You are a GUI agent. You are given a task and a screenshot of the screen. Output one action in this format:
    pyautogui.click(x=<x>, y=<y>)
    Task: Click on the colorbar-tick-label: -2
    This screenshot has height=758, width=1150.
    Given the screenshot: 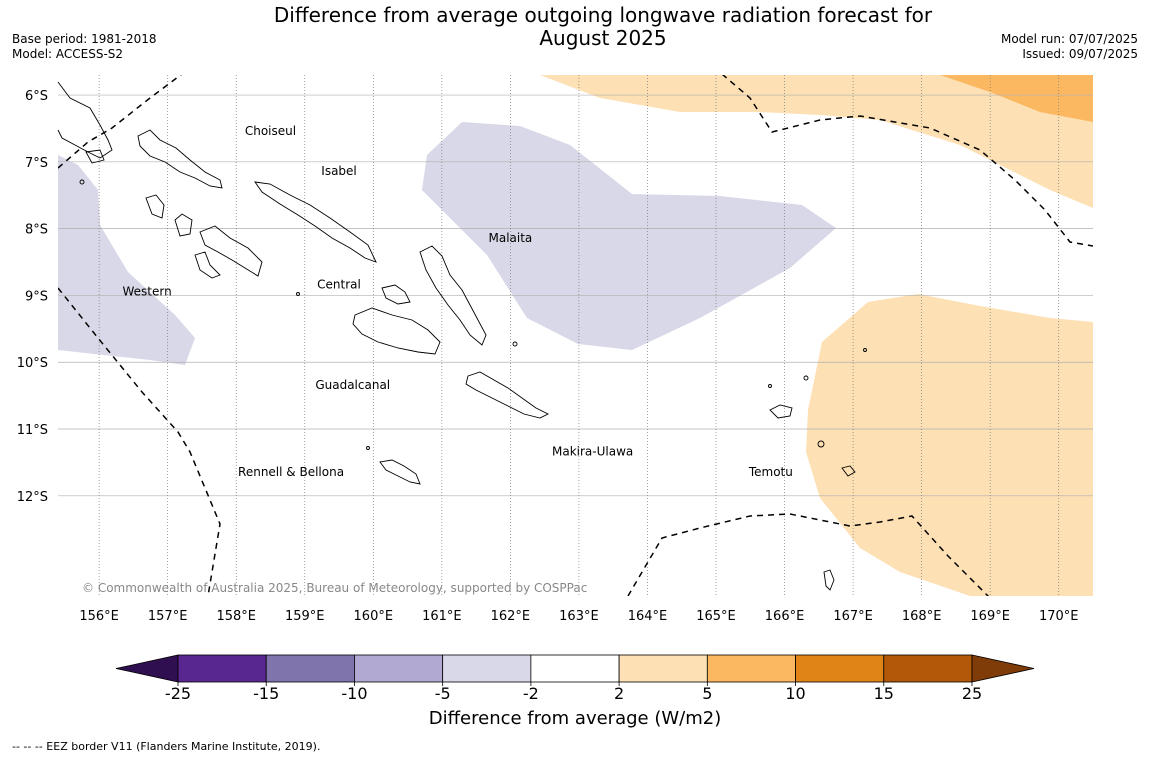 What is the action you would take?
    pyautogui.click(x=531, y=693)
    